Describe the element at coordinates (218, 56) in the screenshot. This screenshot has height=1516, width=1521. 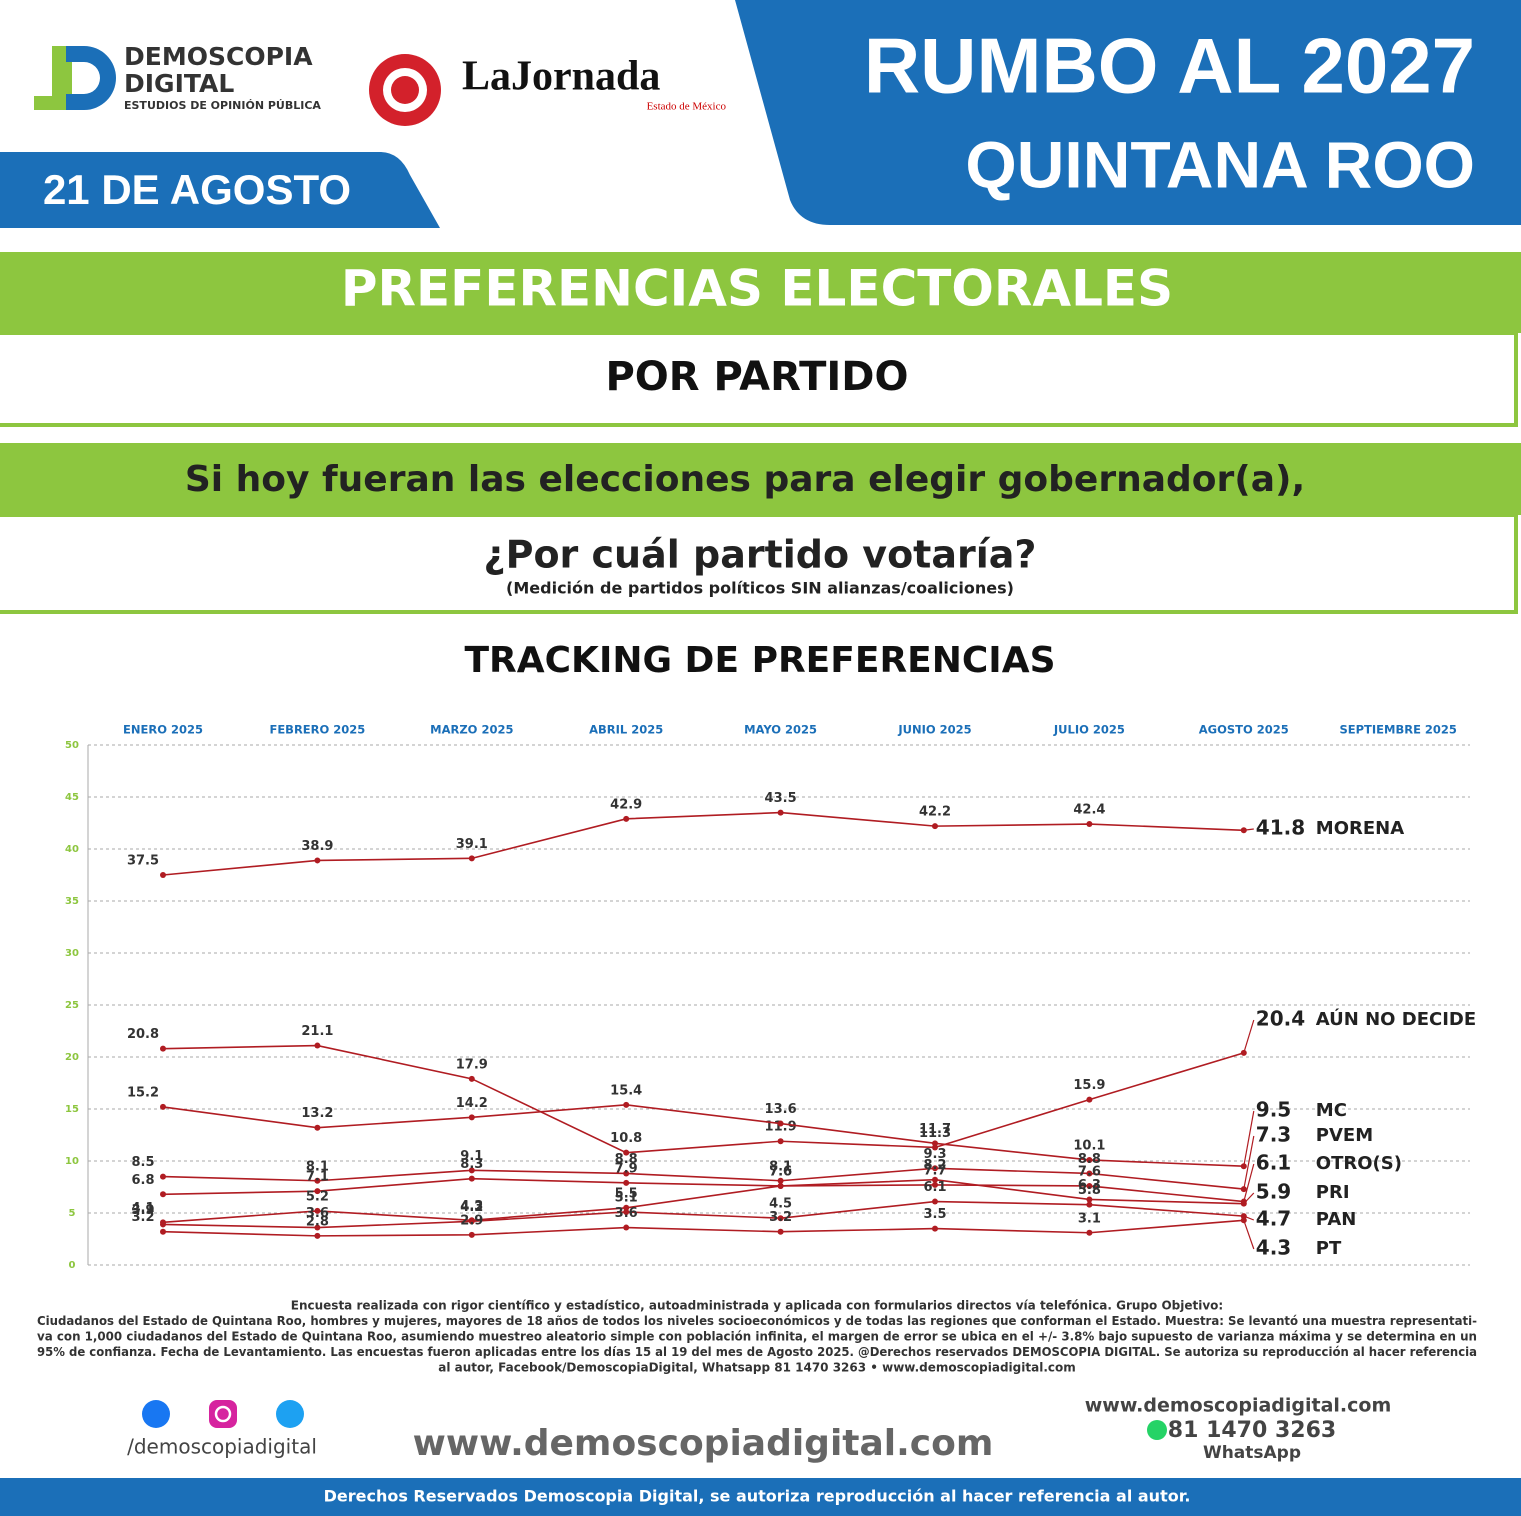
I see `brand-name: DEMOSCOPIA` at that location.